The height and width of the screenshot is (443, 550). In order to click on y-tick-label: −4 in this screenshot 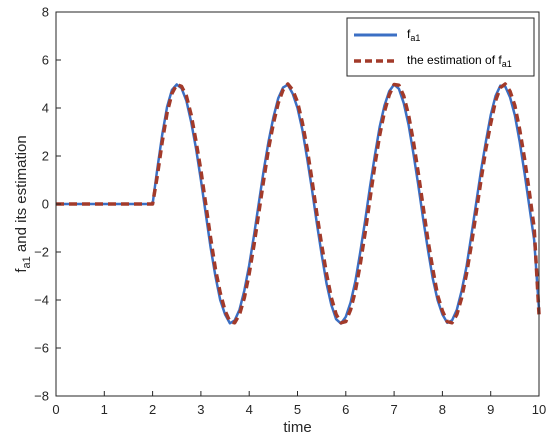, I will do `click(41, 300)`.